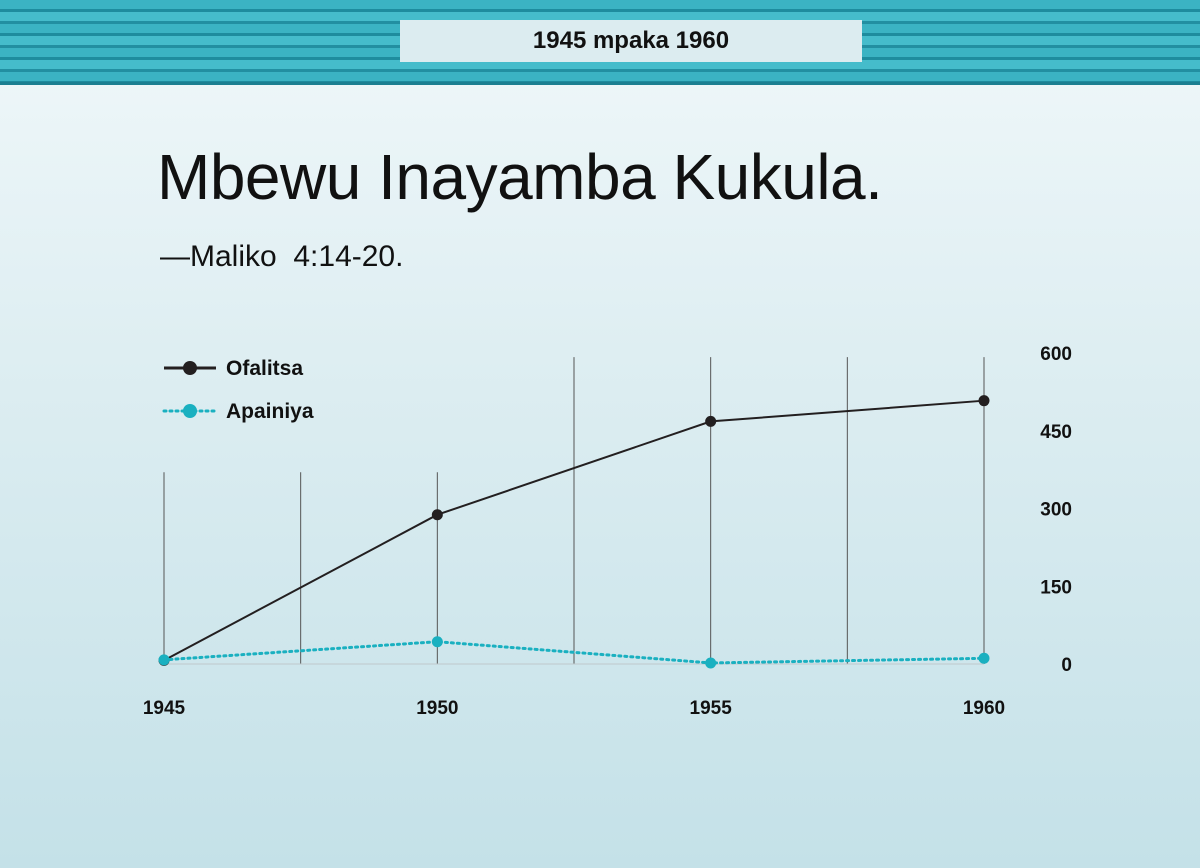 The height and width of the screenshot is (868, 1200). What do you see at coordinates (574, 652) in the screenshot?
I see `apainiya-line` at bounding box center [574, 652].